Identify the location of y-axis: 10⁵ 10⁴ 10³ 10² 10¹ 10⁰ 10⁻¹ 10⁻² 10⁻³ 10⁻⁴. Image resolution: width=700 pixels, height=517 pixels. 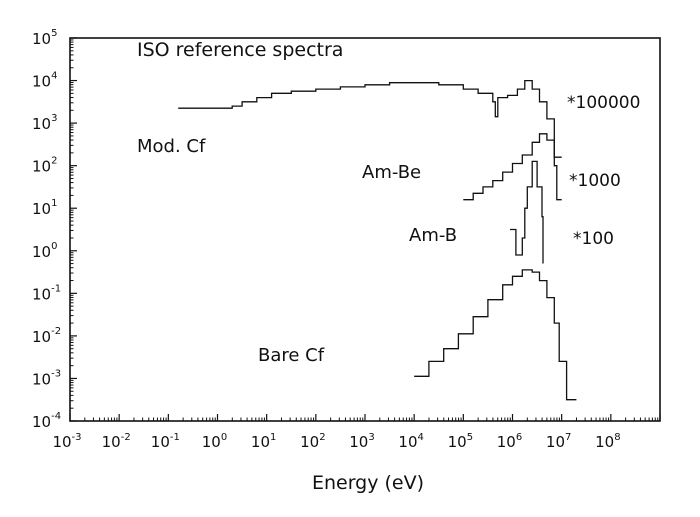
(54, 229).